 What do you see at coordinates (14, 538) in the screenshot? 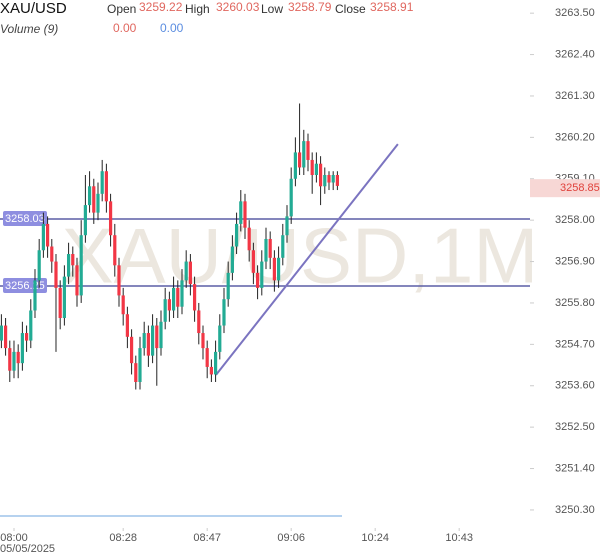
I see `x-tick-label: 08:00` at bounding box center [14, 538].